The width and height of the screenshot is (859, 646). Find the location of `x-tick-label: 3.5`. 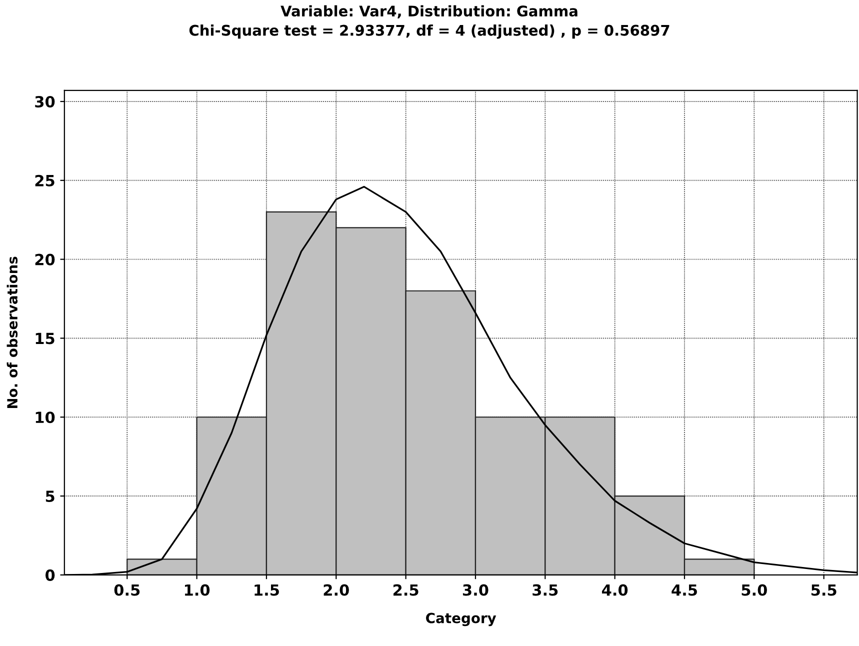

x-tick-label: 3.5 is located at coordinates (545, 590).